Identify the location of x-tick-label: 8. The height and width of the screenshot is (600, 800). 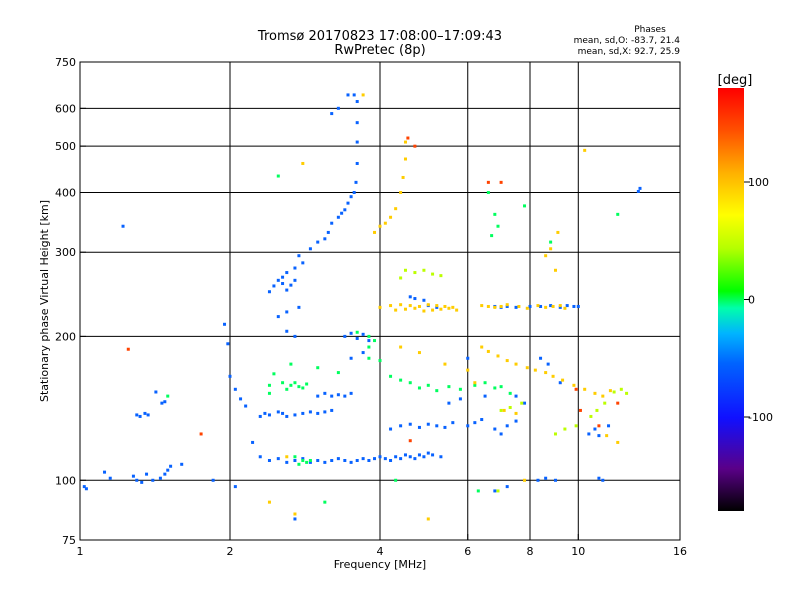
(530, 551).